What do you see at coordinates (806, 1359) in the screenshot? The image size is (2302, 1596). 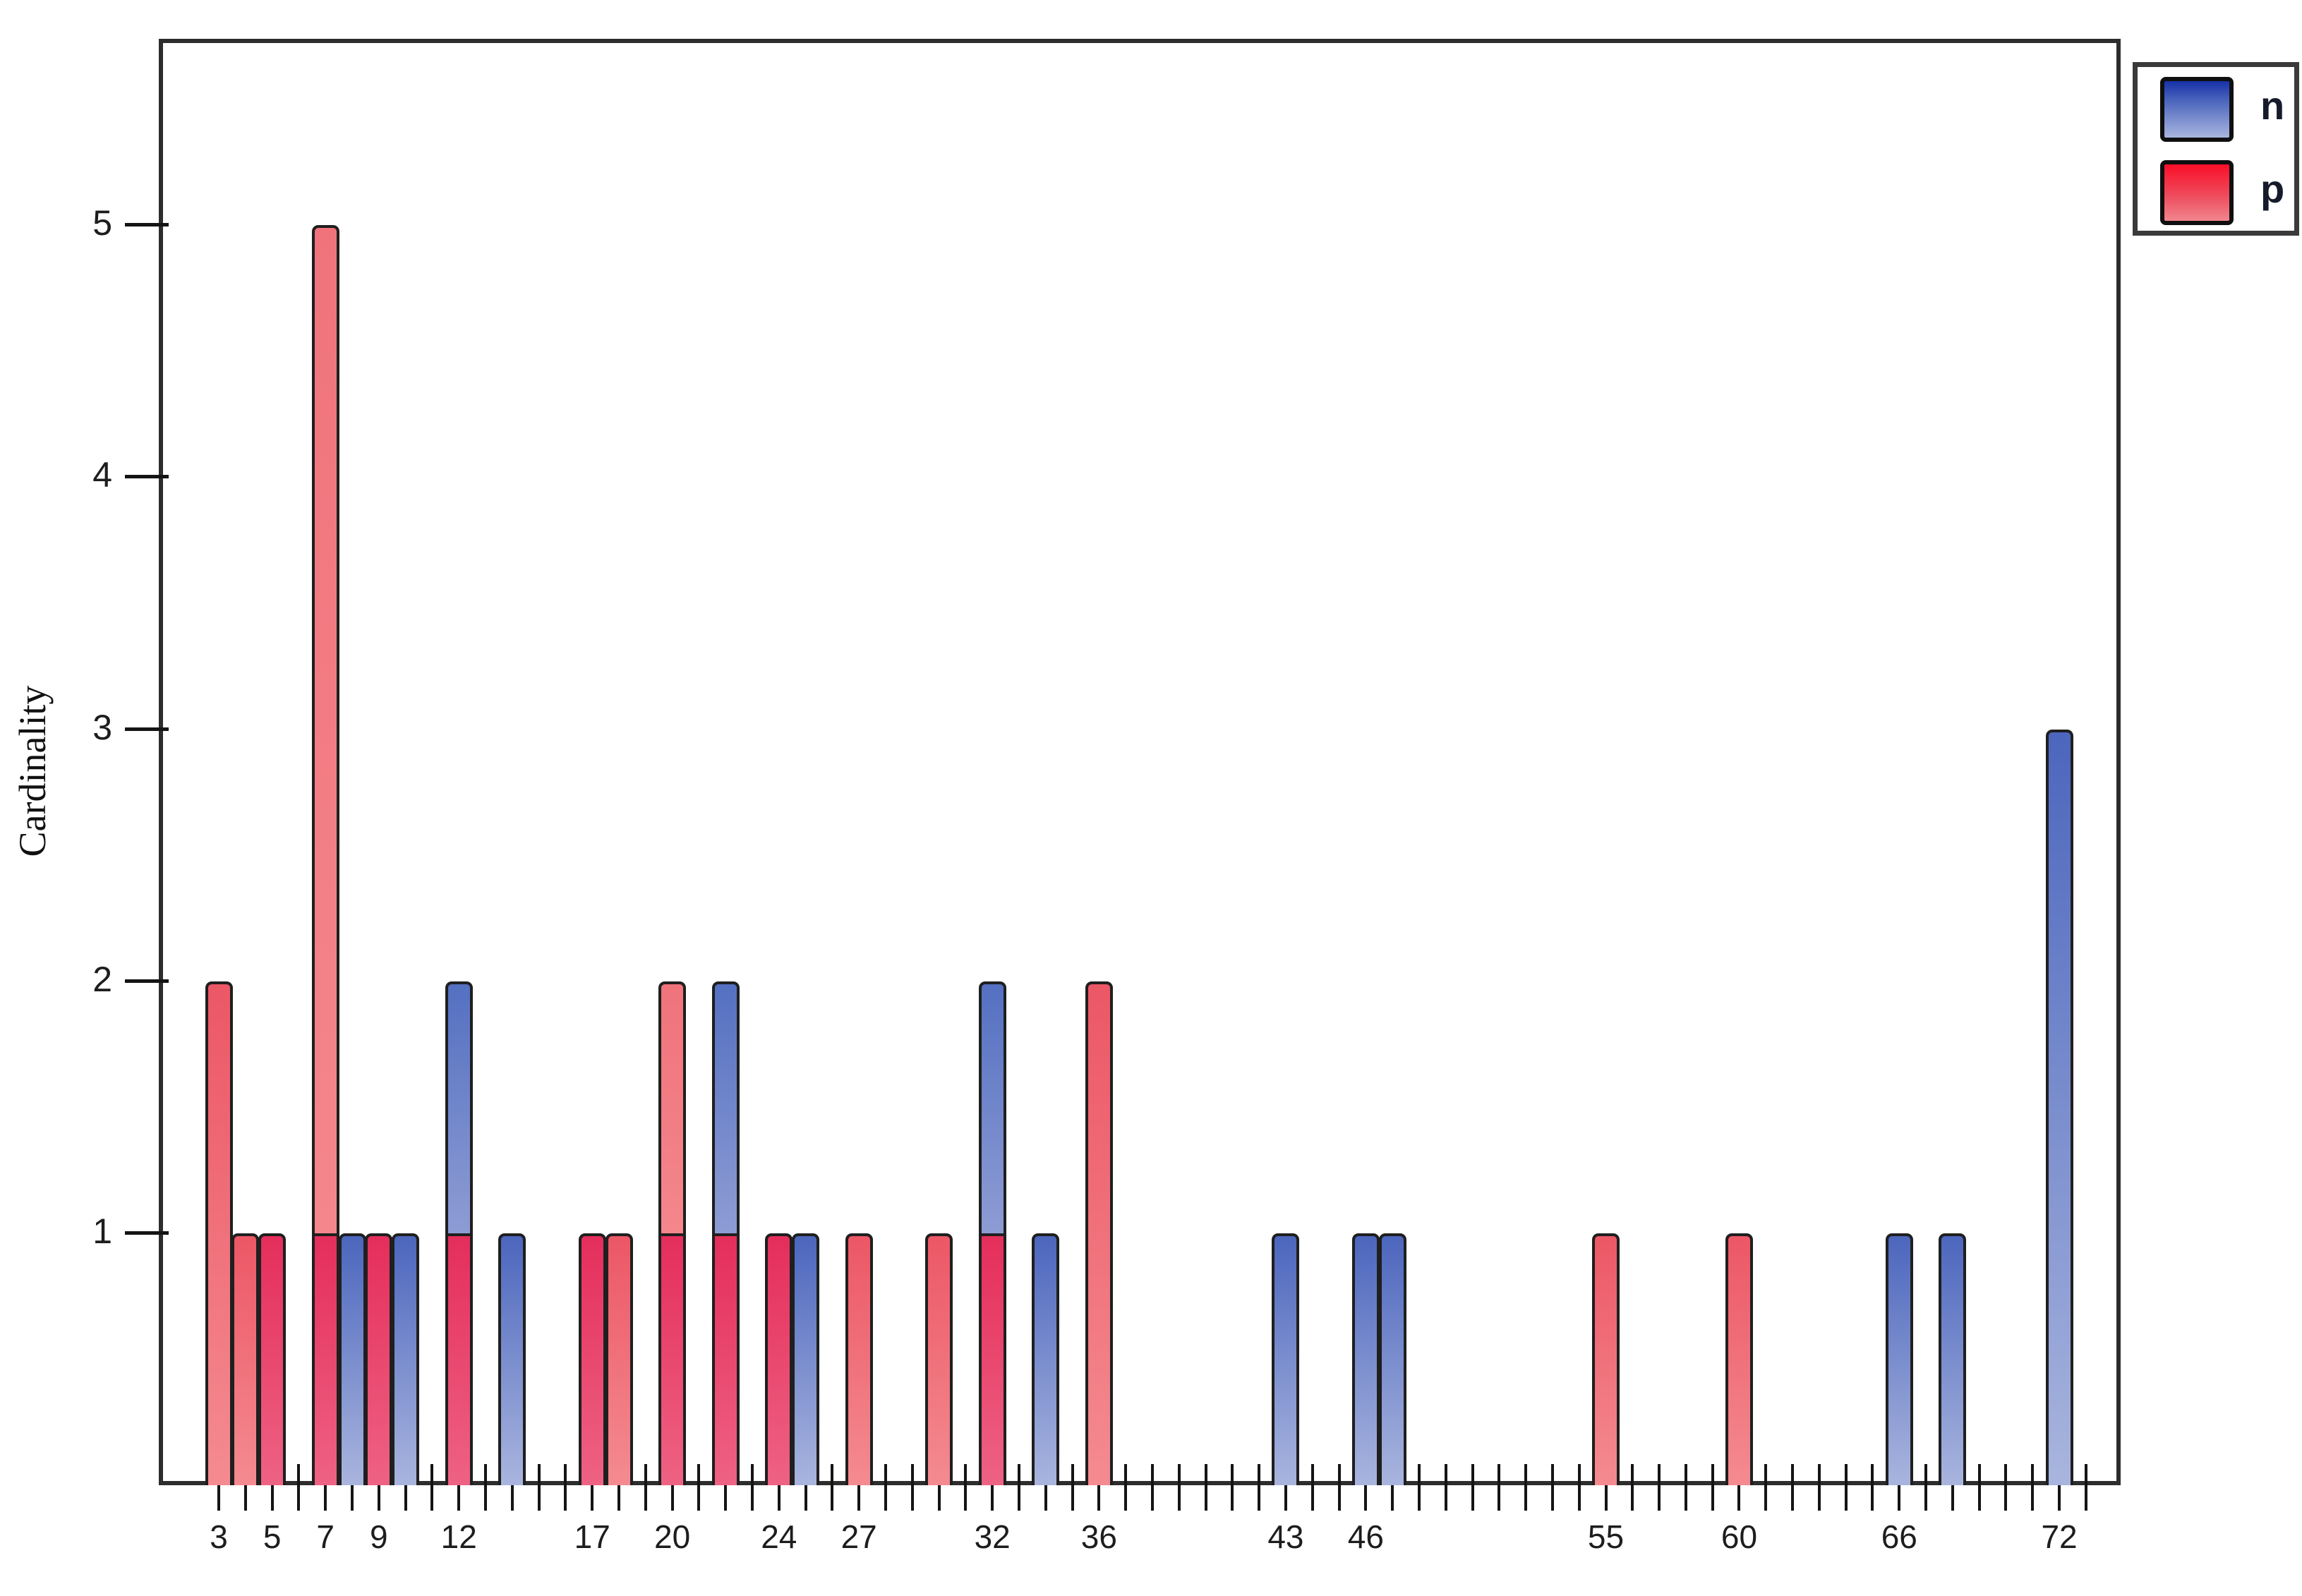 I see `bar-segment-x25` at bounding box center [806, 1359].